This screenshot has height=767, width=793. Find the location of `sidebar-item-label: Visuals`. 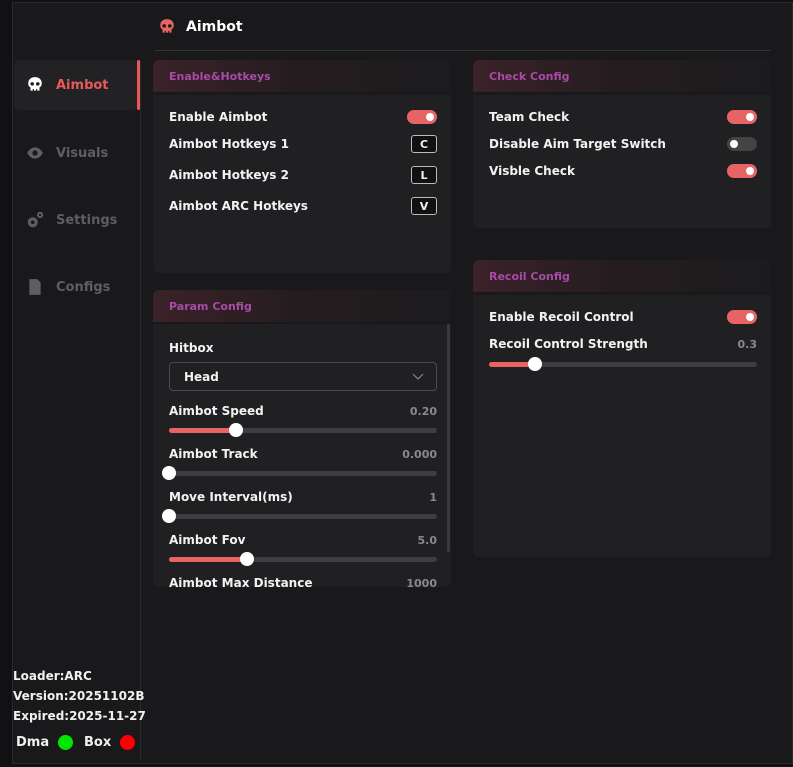

sidebar-item-label: Visuals is located at coordinates (82, 153).